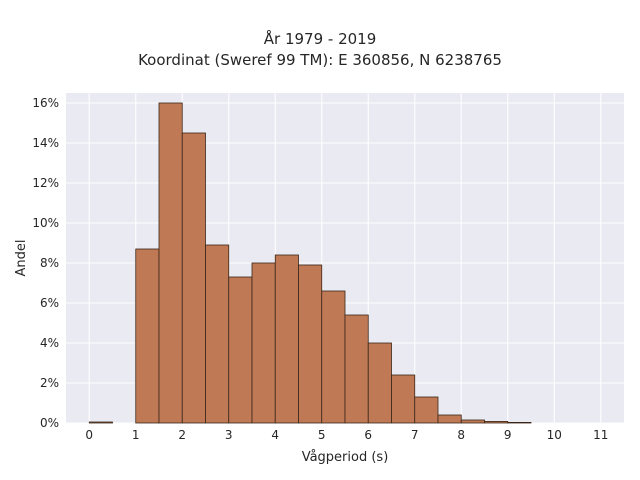 The image size is (640, 480). I want to click on y-tick-label: 6%, so click(49, 303).